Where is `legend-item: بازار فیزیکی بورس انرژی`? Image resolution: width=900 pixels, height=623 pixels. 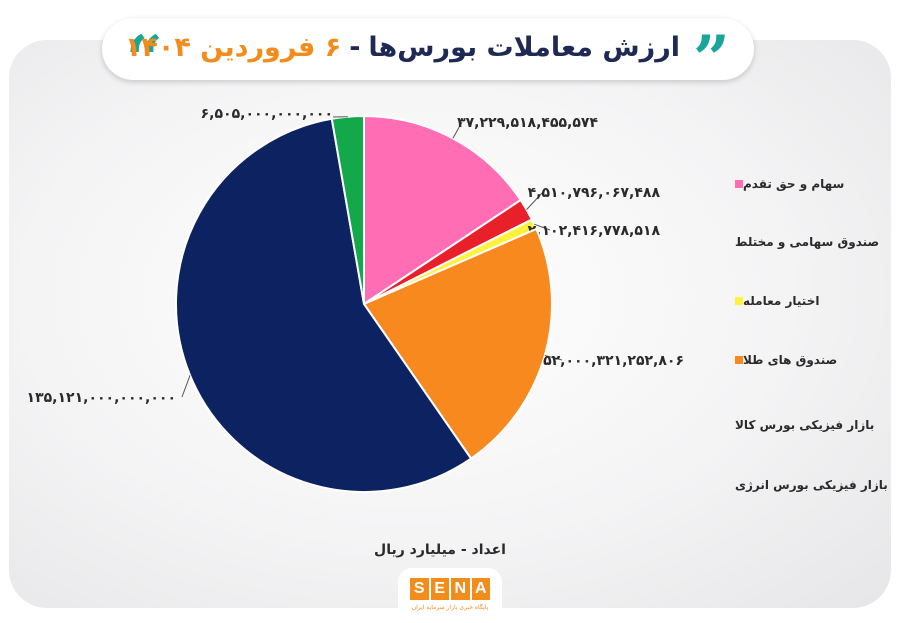 legend-item: بازار فیزیکی بورس انرژی is located at coordinates (811, 485).